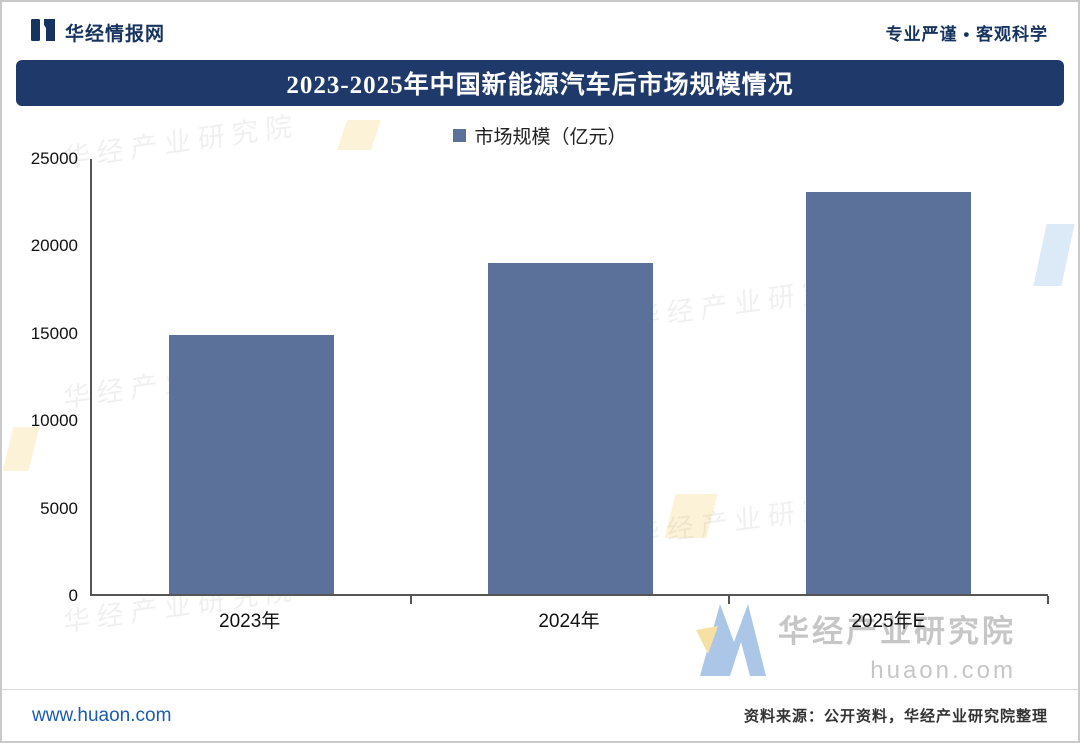 The image size is (1080, 743). I want to click on brand-logo-icon, so click(43, 32).